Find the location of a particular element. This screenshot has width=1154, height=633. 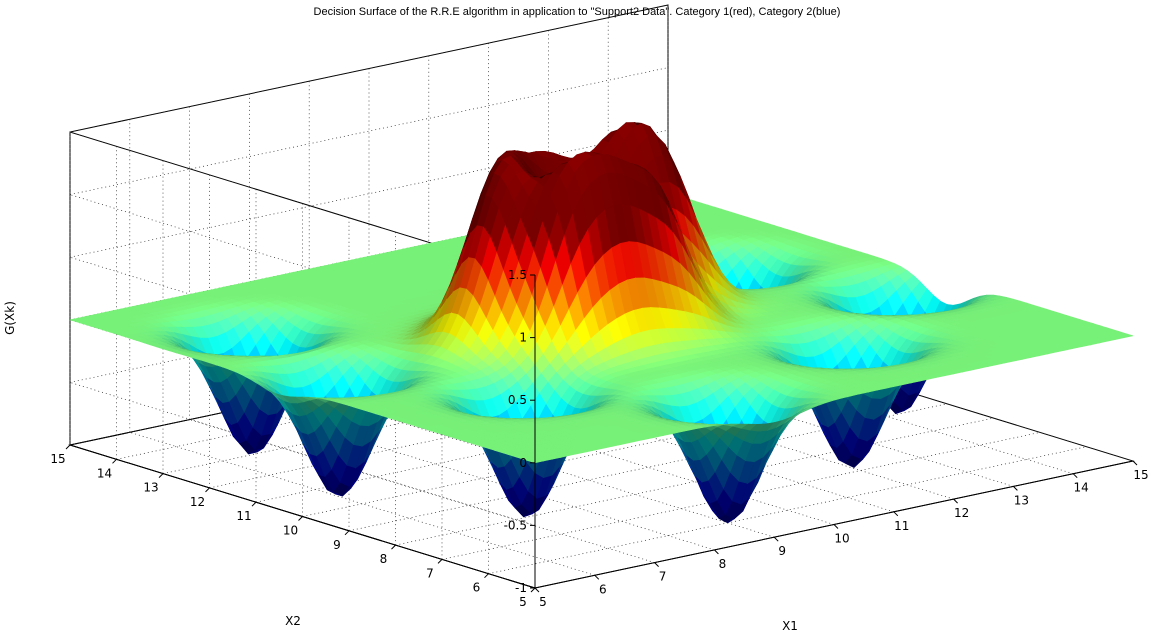

x-tick-label: 5 is located at coordinates (543, 602).